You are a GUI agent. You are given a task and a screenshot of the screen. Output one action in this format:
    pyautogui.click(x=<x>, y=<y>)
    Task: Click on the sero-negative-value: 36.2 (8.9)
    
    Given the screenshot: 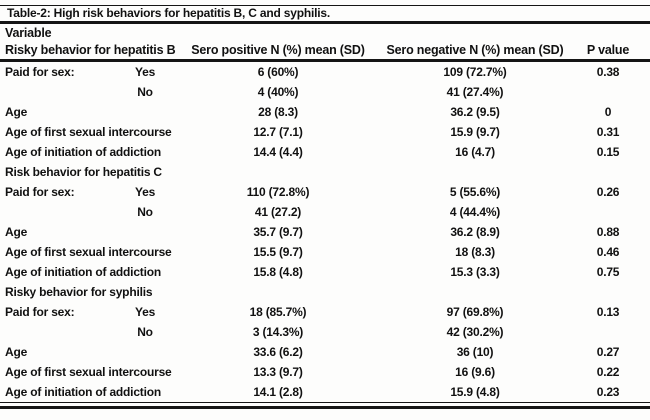 What is the action you would take?
    pyautogui.click(x=475, y=232)
    